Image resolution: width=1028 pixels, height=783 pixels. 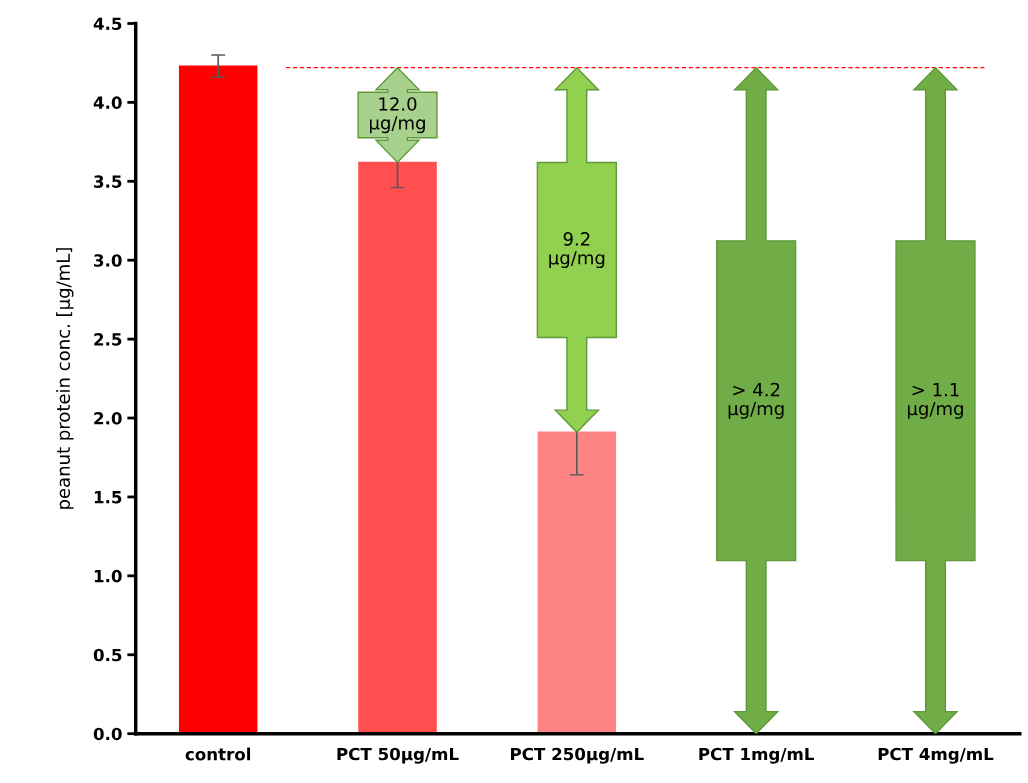 What do you see at coordinates (577, 755) in the screenshot?
I see `x-tick-label: PCT 250µg/mL` at bounding box center [577, 755].